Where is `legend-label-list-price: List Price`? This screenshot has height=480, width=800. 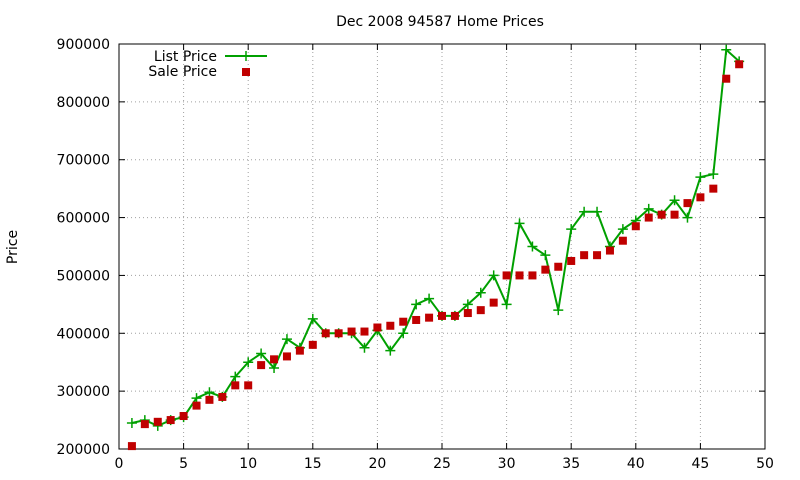 legend-label-list-price: List Price is located at coordinates (185, 57).